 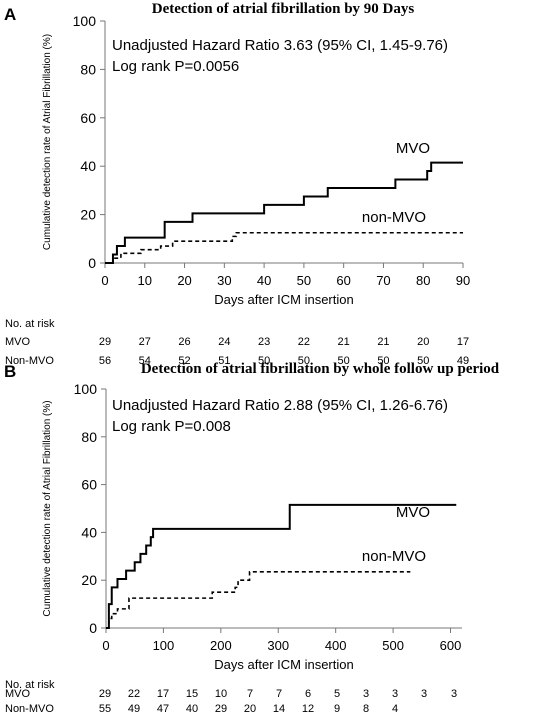 What do you see at coordinates (184, 361) in the screenshot?
I see `panel-a-risk-value: 52` at bounding box center [184, 361].